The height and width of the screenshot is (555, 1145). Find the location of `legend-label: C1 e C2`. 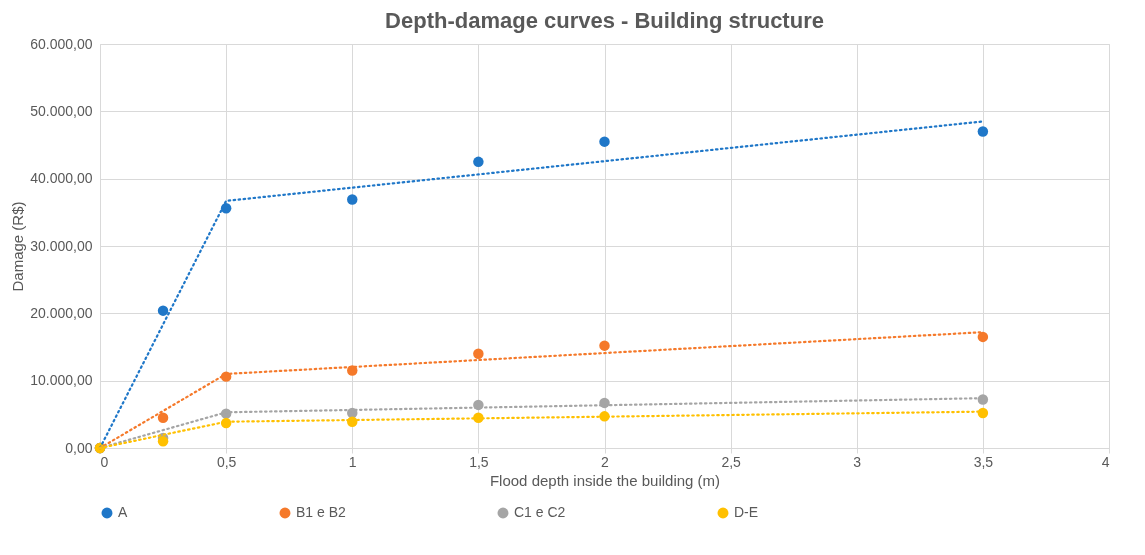

legend-label: C1 e C2 is located at coordinates (540, 512).